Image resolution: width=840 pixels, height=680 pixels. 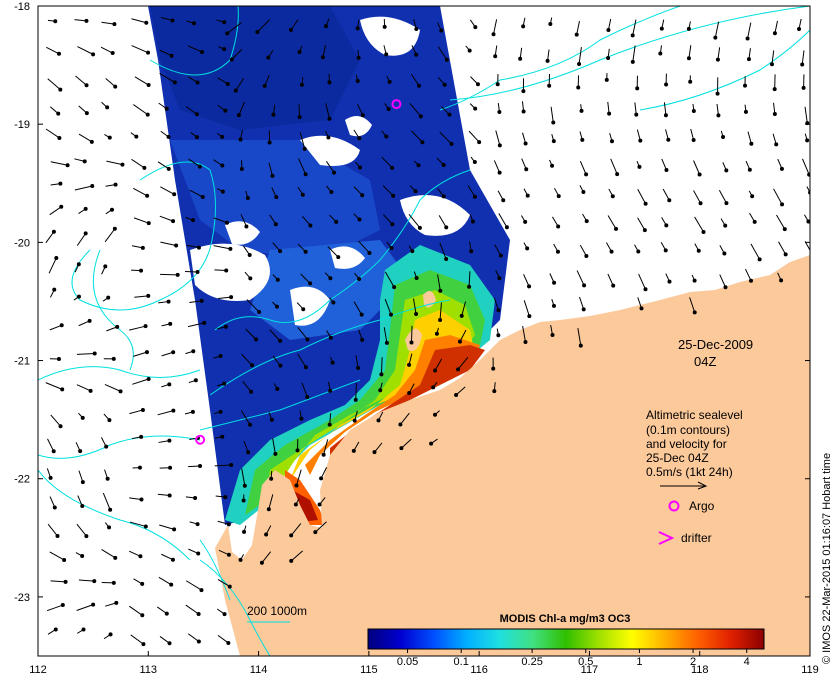 I want to click on argo-legend-label: Argo, so click(x=702, y=506).